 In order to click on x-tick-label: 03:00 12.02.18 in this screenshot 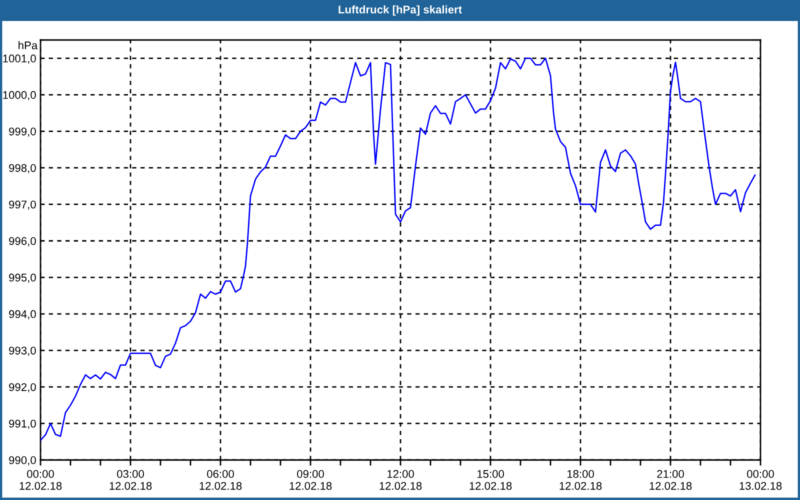, I will do `click(131, 480)`.